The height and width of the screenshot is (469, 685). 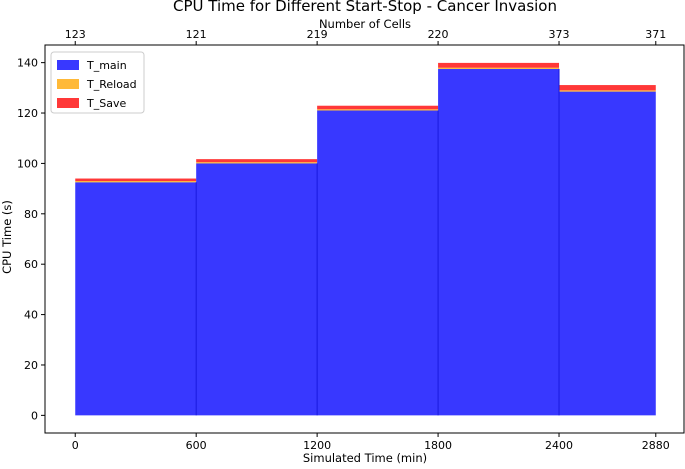 What do you see at coordinates (196, 34) in the screenshot?
I see `top-tick-label: 121` at bounding box center [196, 34].